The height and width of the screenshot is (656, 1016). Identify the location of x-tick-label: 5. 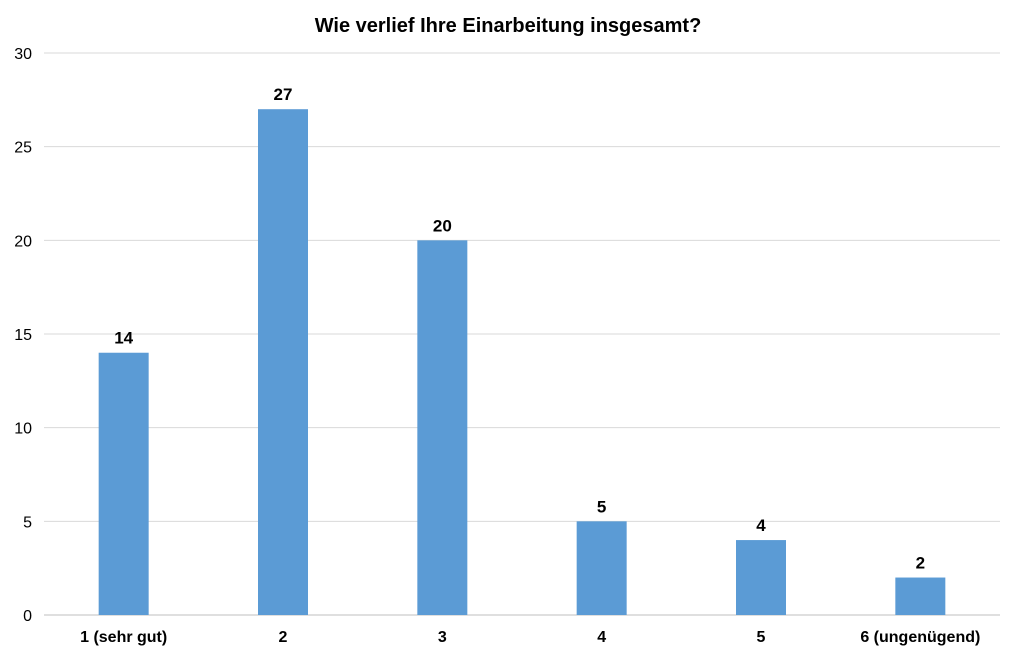
(761, 637).